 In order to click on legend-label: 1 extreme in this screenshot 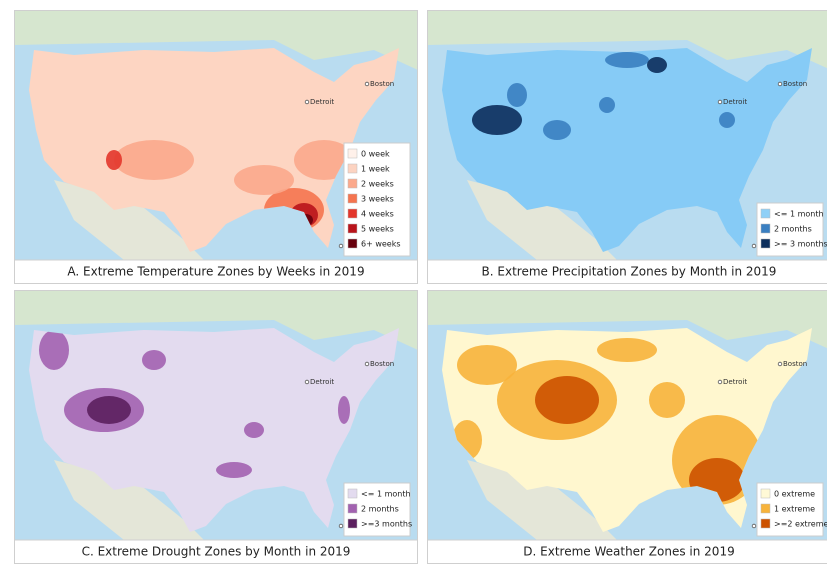, I will do `click(794, 509)`.